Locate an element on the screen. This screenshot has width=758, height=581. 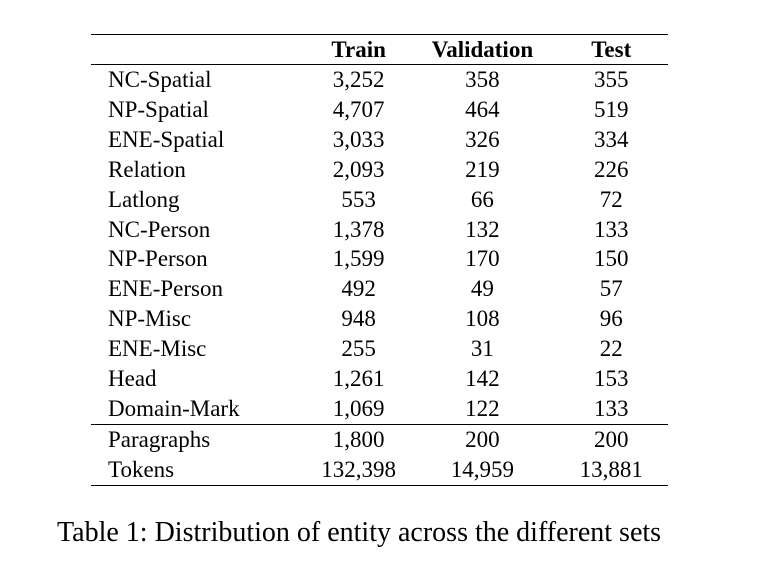
train-cell: 1,261 is located at coordinates (358, 379).